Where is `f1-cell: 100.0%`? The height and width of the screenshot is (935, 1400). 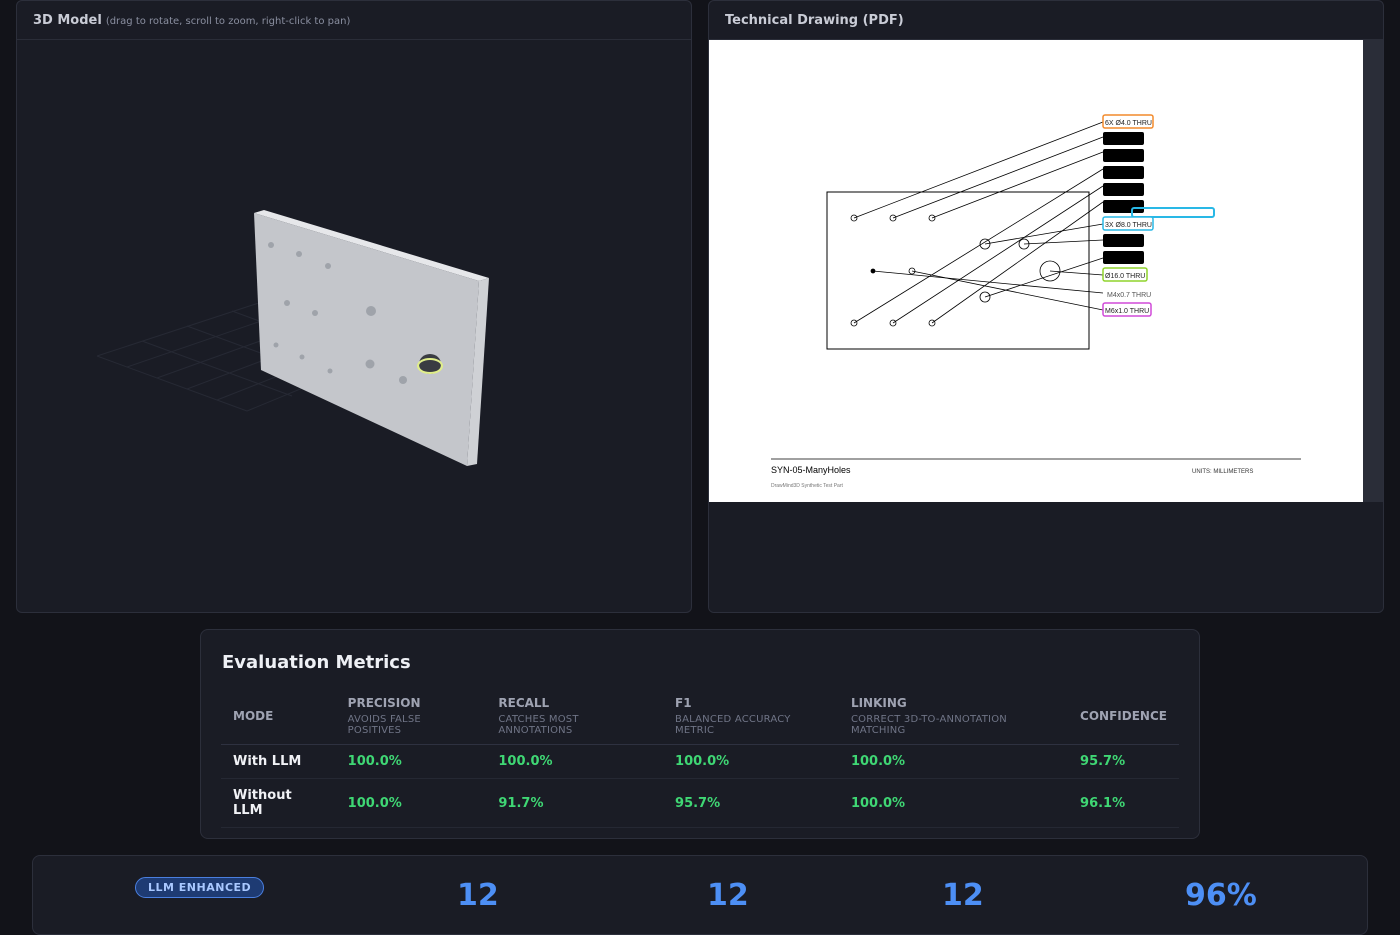
f1-cell: 100.0% is located at coordinates (751, 761).